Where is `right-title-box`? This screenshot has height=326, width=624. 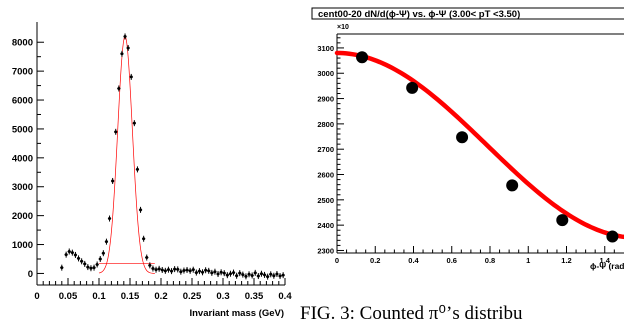
right-title-box is located at coordinates (467, 13).